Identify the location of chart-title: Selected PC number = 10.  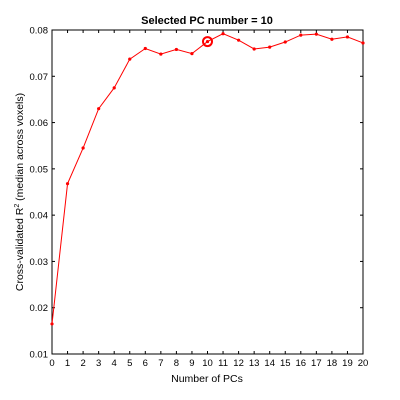
(207, 21).